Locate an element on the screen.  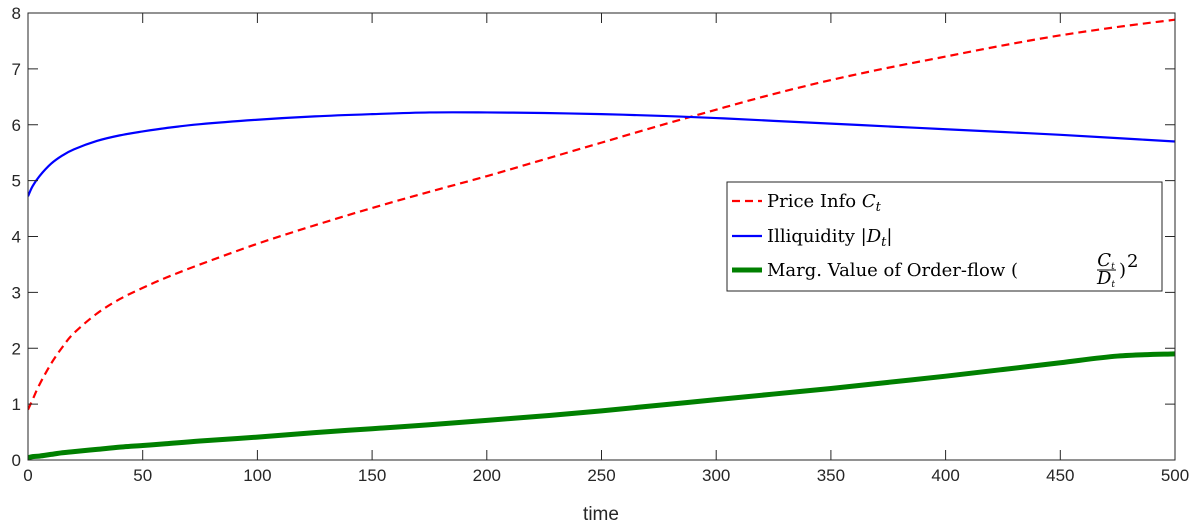
y-tick-label: 8 is located at coordinates (16, 13).